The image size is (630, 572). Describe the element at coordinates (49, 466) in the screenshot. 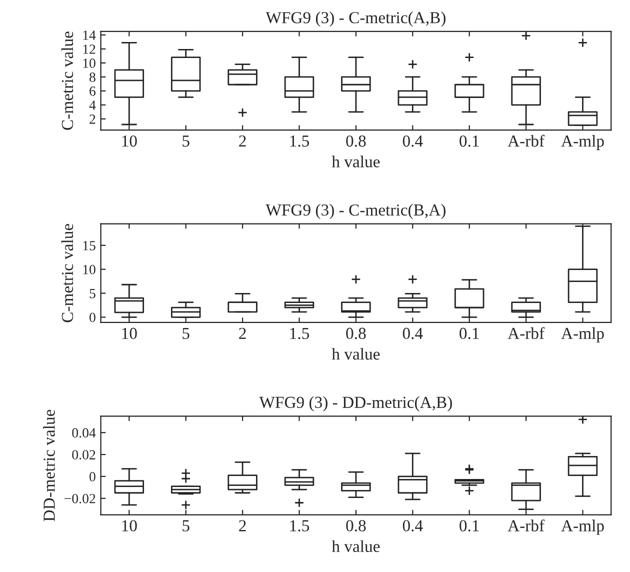

I see `y-axis-title: DD-metric value` at that location.